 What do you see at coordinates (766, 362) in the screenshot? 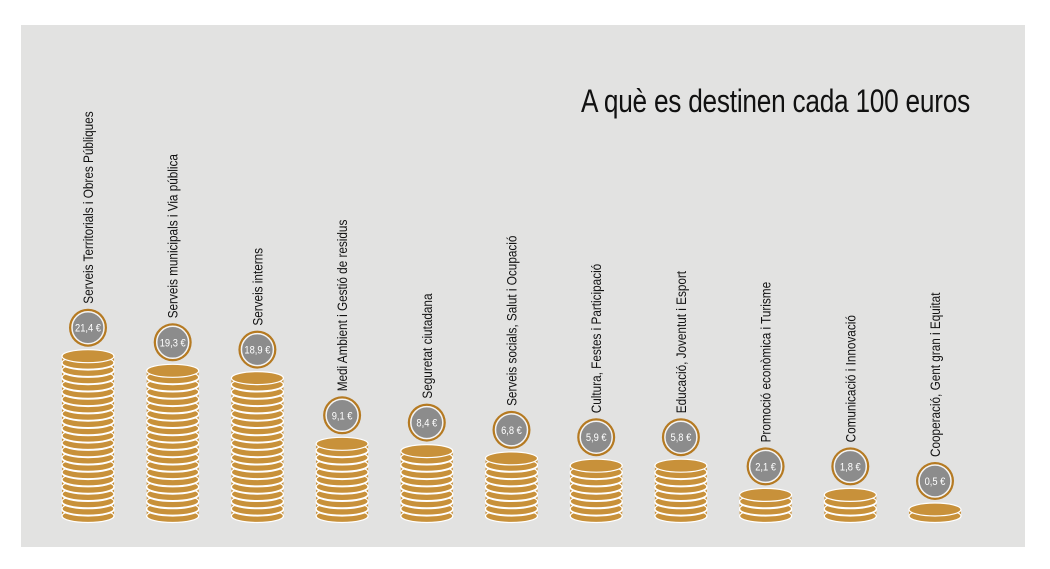
I see `category-label: Promoció econòmica i Turisme` at bounding box center [766, 362].